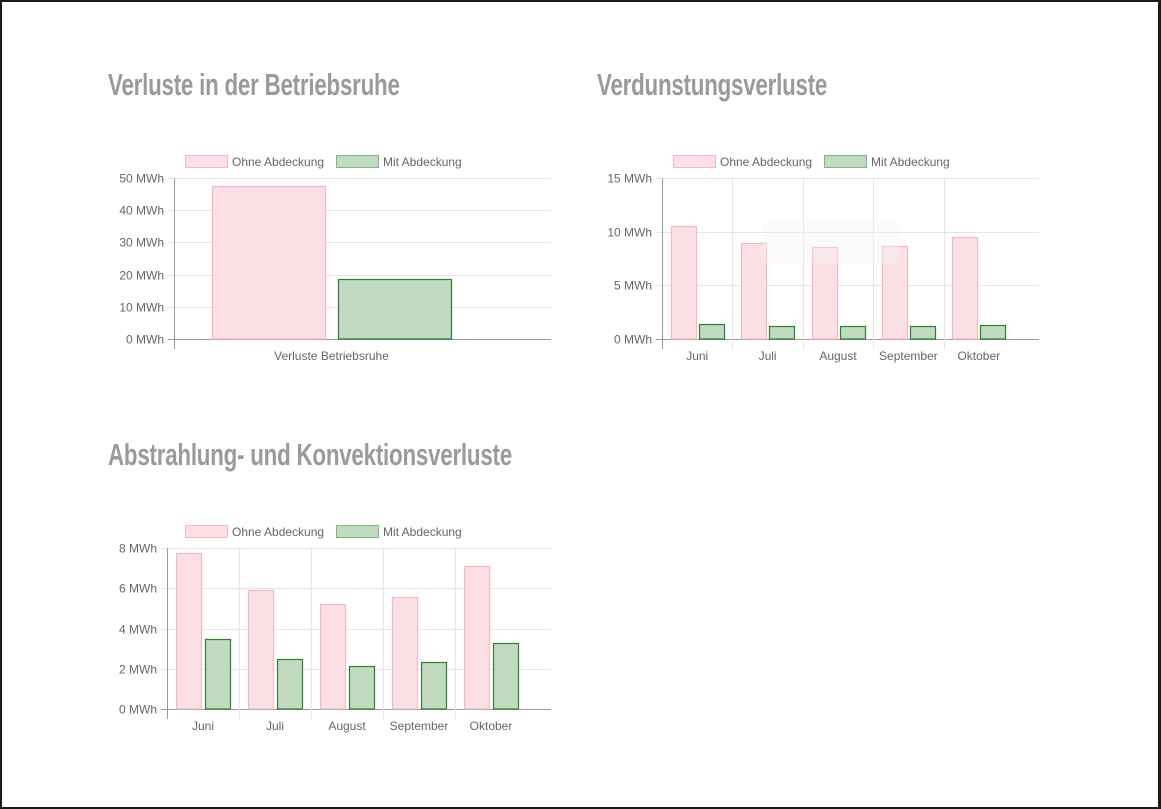 Image resolution: width=1161 pixels, height=809 pixels. Describe the element at coordinates (138, 549) in the screenshot. I see `y-tick-label: 8 MWh` at that location.